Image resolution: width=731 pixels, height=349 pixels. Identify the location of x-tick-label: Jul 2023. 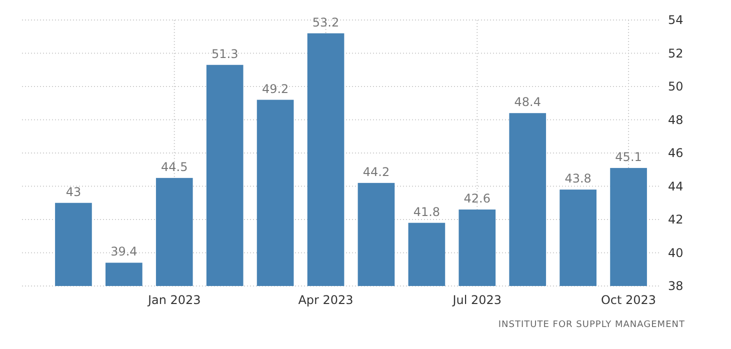
(477, 300).